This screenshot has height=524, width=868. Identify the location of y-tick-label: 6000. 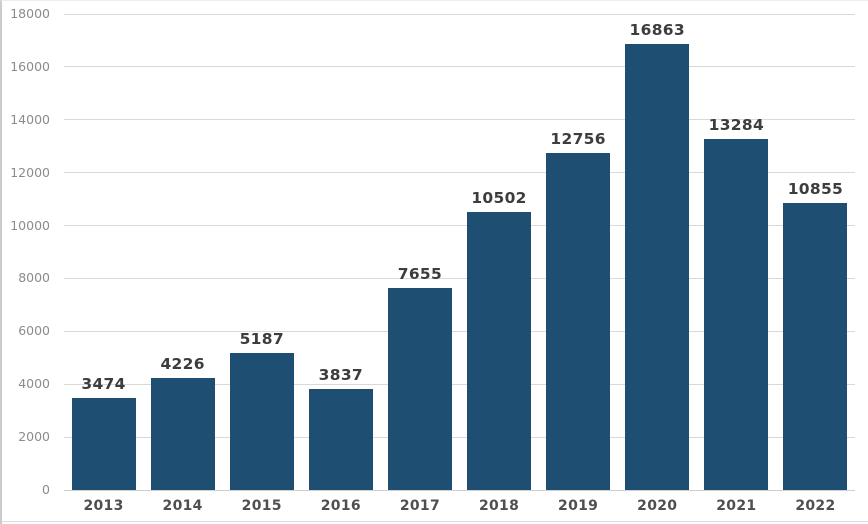
(34, 331).